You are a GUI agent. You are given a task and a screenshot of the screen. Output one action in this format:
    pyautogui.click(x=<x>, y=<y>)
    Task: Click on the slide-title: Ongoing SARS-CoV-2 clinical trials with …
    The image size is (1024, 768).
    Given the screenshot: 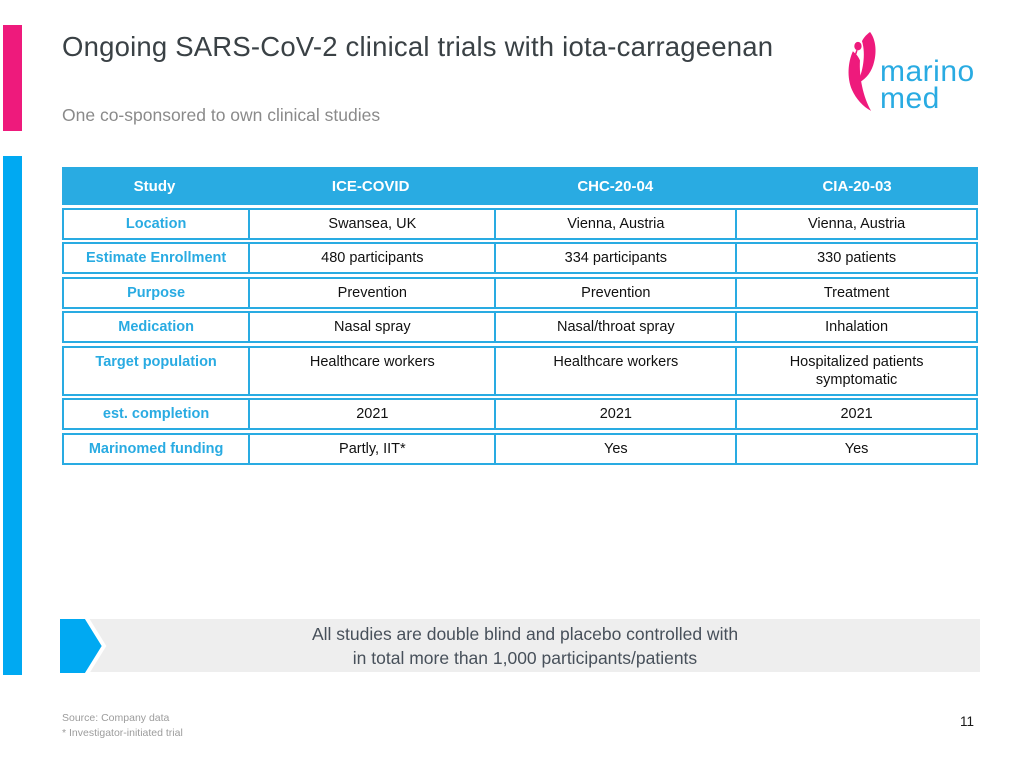 What is the action you would take?
    pyautogui.click(x=418, y=46)
    